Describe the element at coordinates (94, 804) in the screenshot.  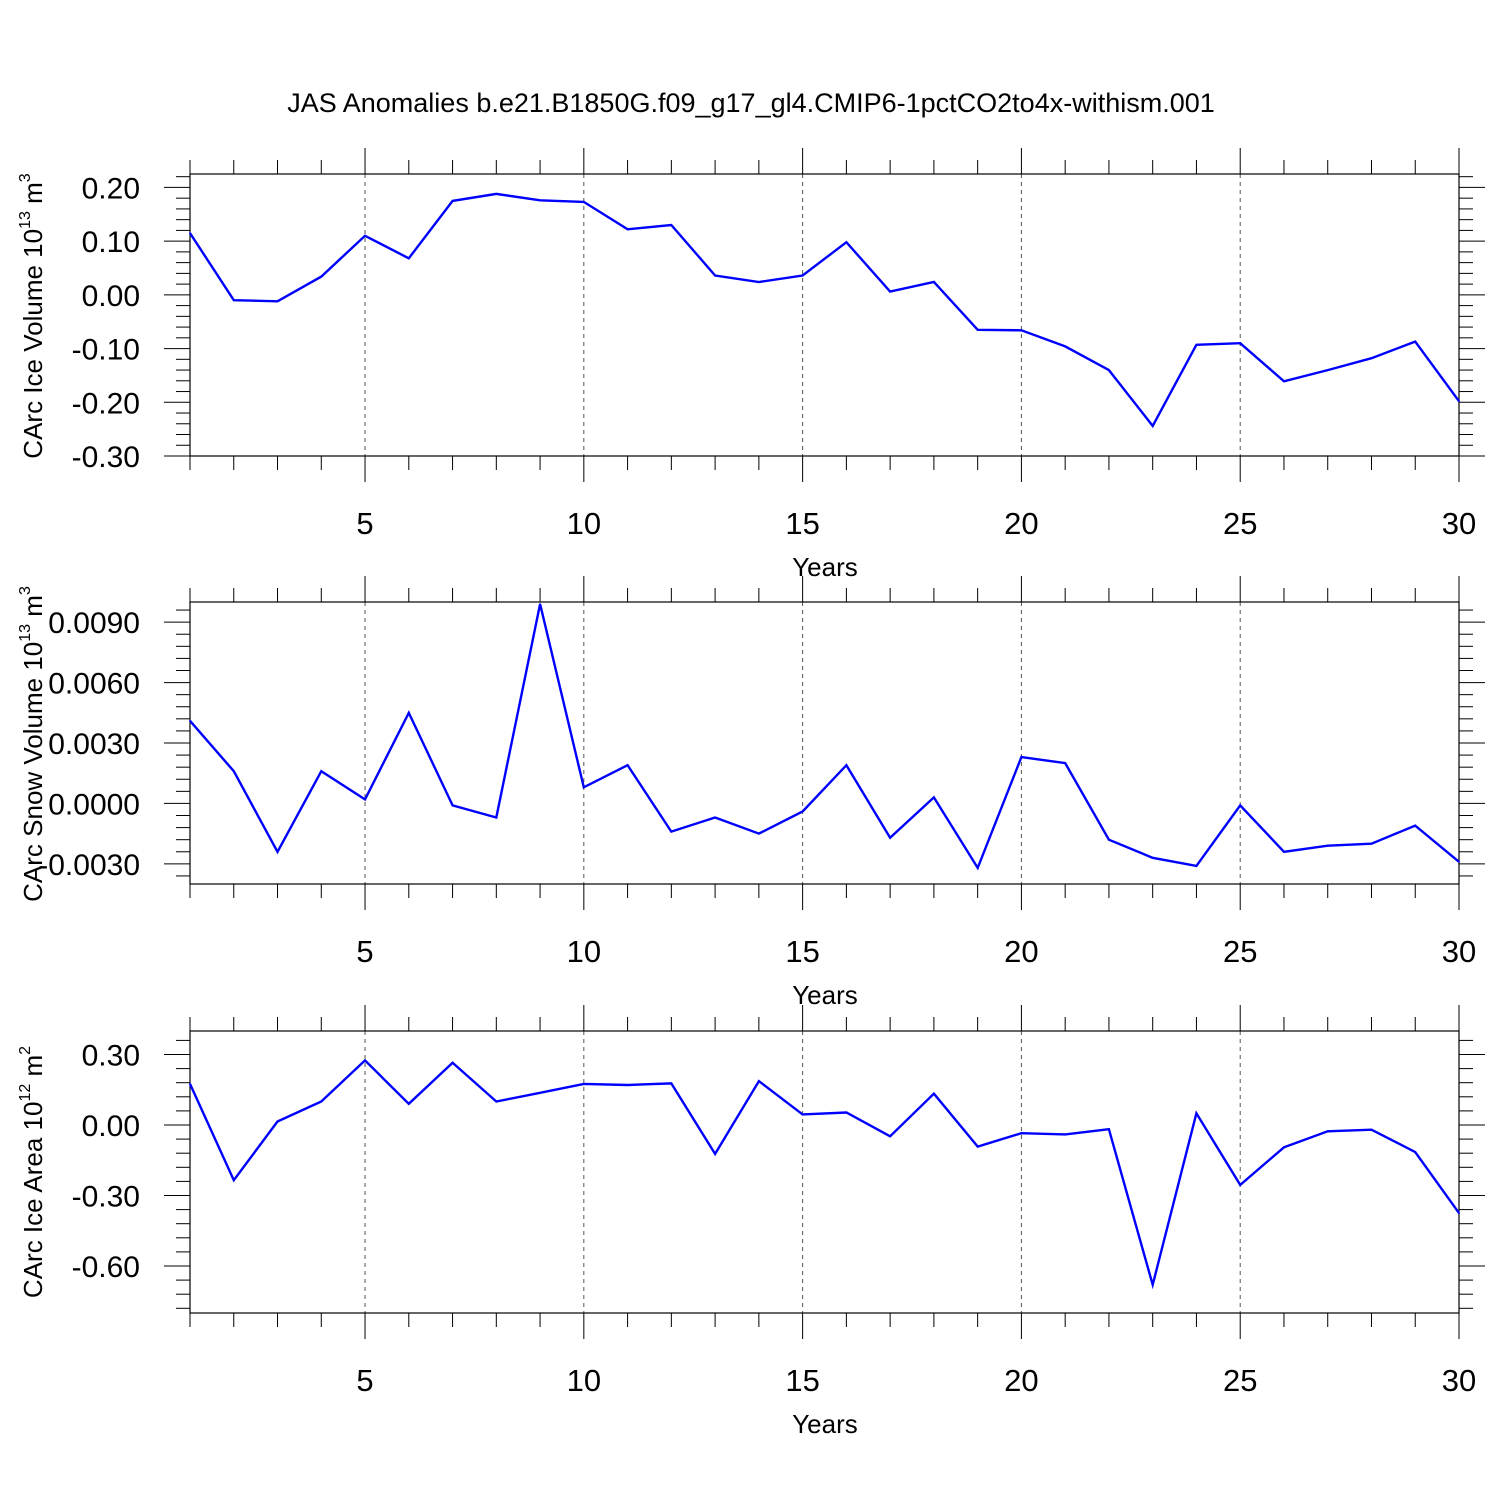
I see `y-tick-label: 0.0000` at that location.